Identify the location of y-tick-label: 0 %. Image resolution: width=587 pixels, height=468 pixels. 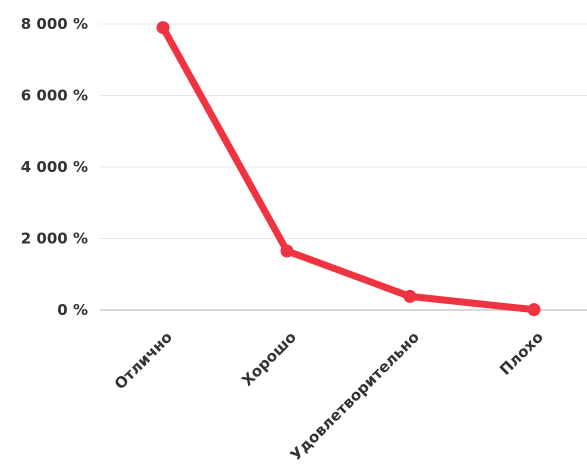
(72, 310).